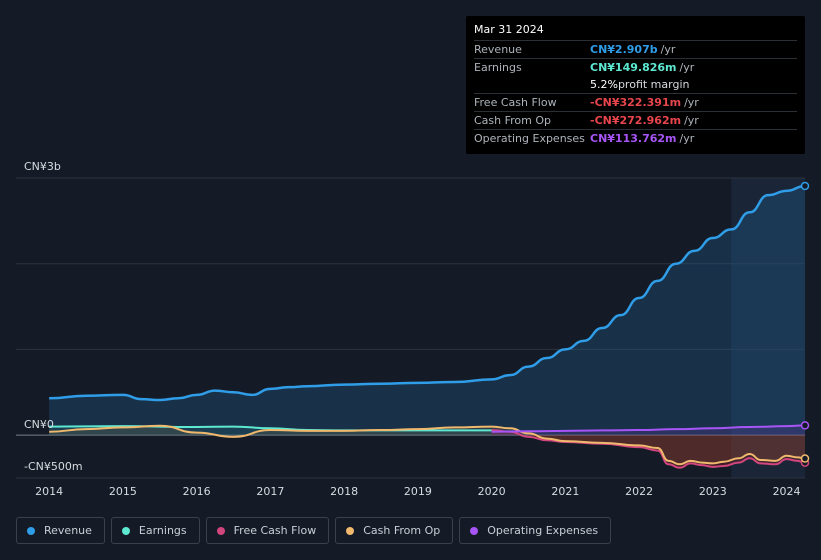  I want to click on legend-item-cash-from-op: Cash From Op, so click(394, 530).